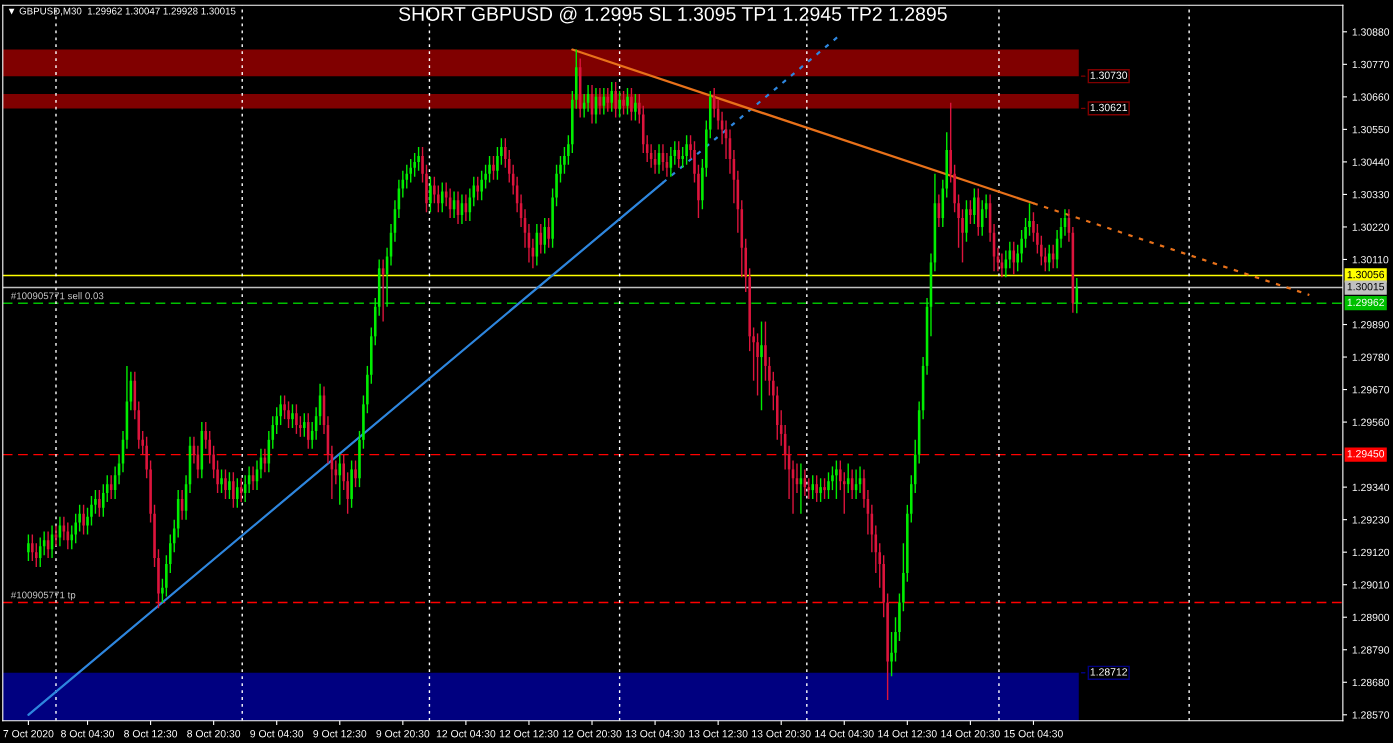 This screenshot has height=743, width=1393. Describe the element at coordinates (1371, 194) in the screenshot. I see `y-tick-label: 1.30330` at that location.